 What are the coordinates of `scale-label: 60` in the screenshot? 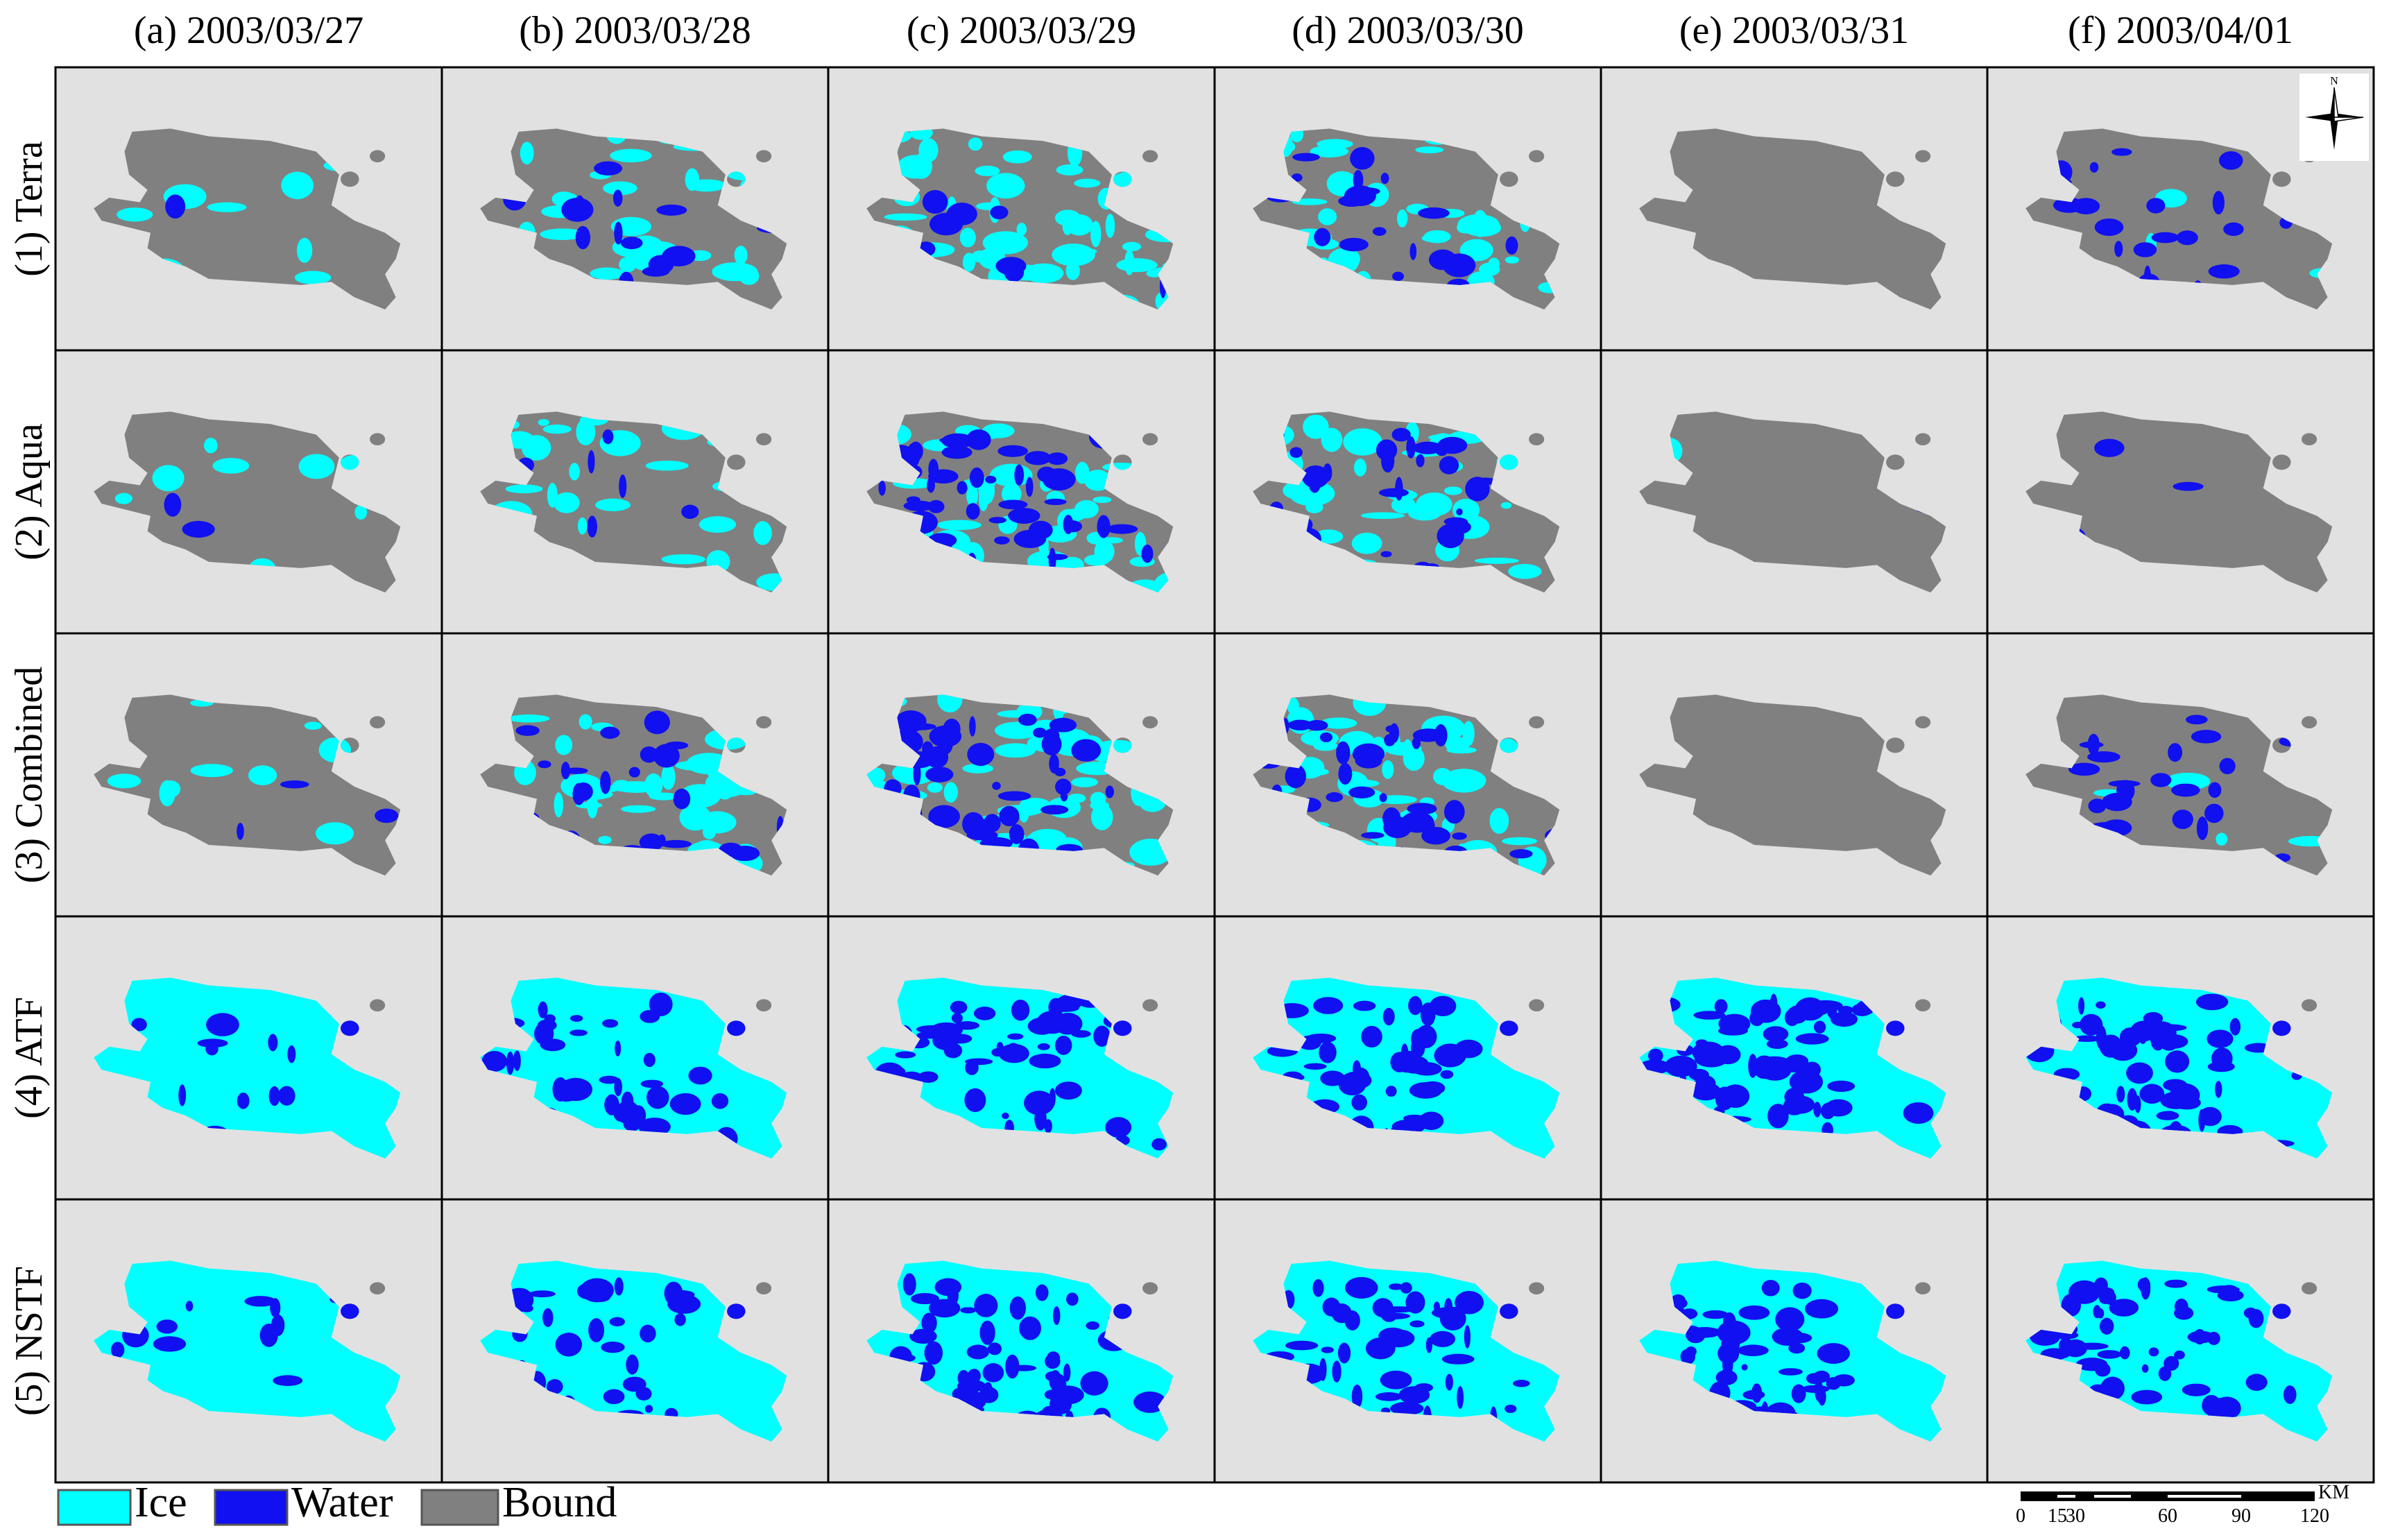 It's located at (2167, 1516).